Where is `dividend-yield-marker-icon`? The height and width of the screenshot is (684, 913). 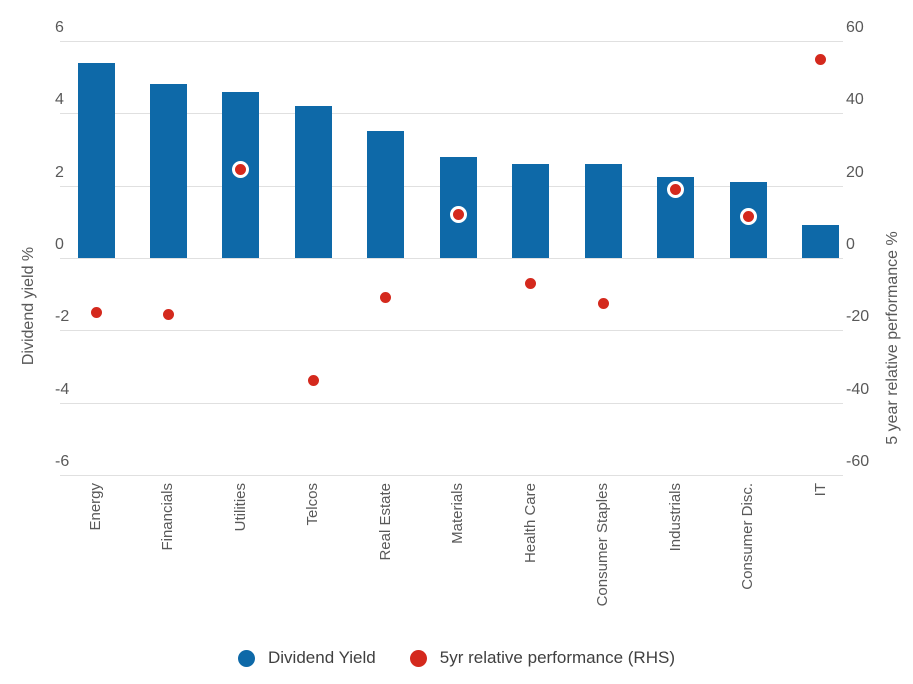
dividend-yield-marker-icon is located at coordinates (246, 658).